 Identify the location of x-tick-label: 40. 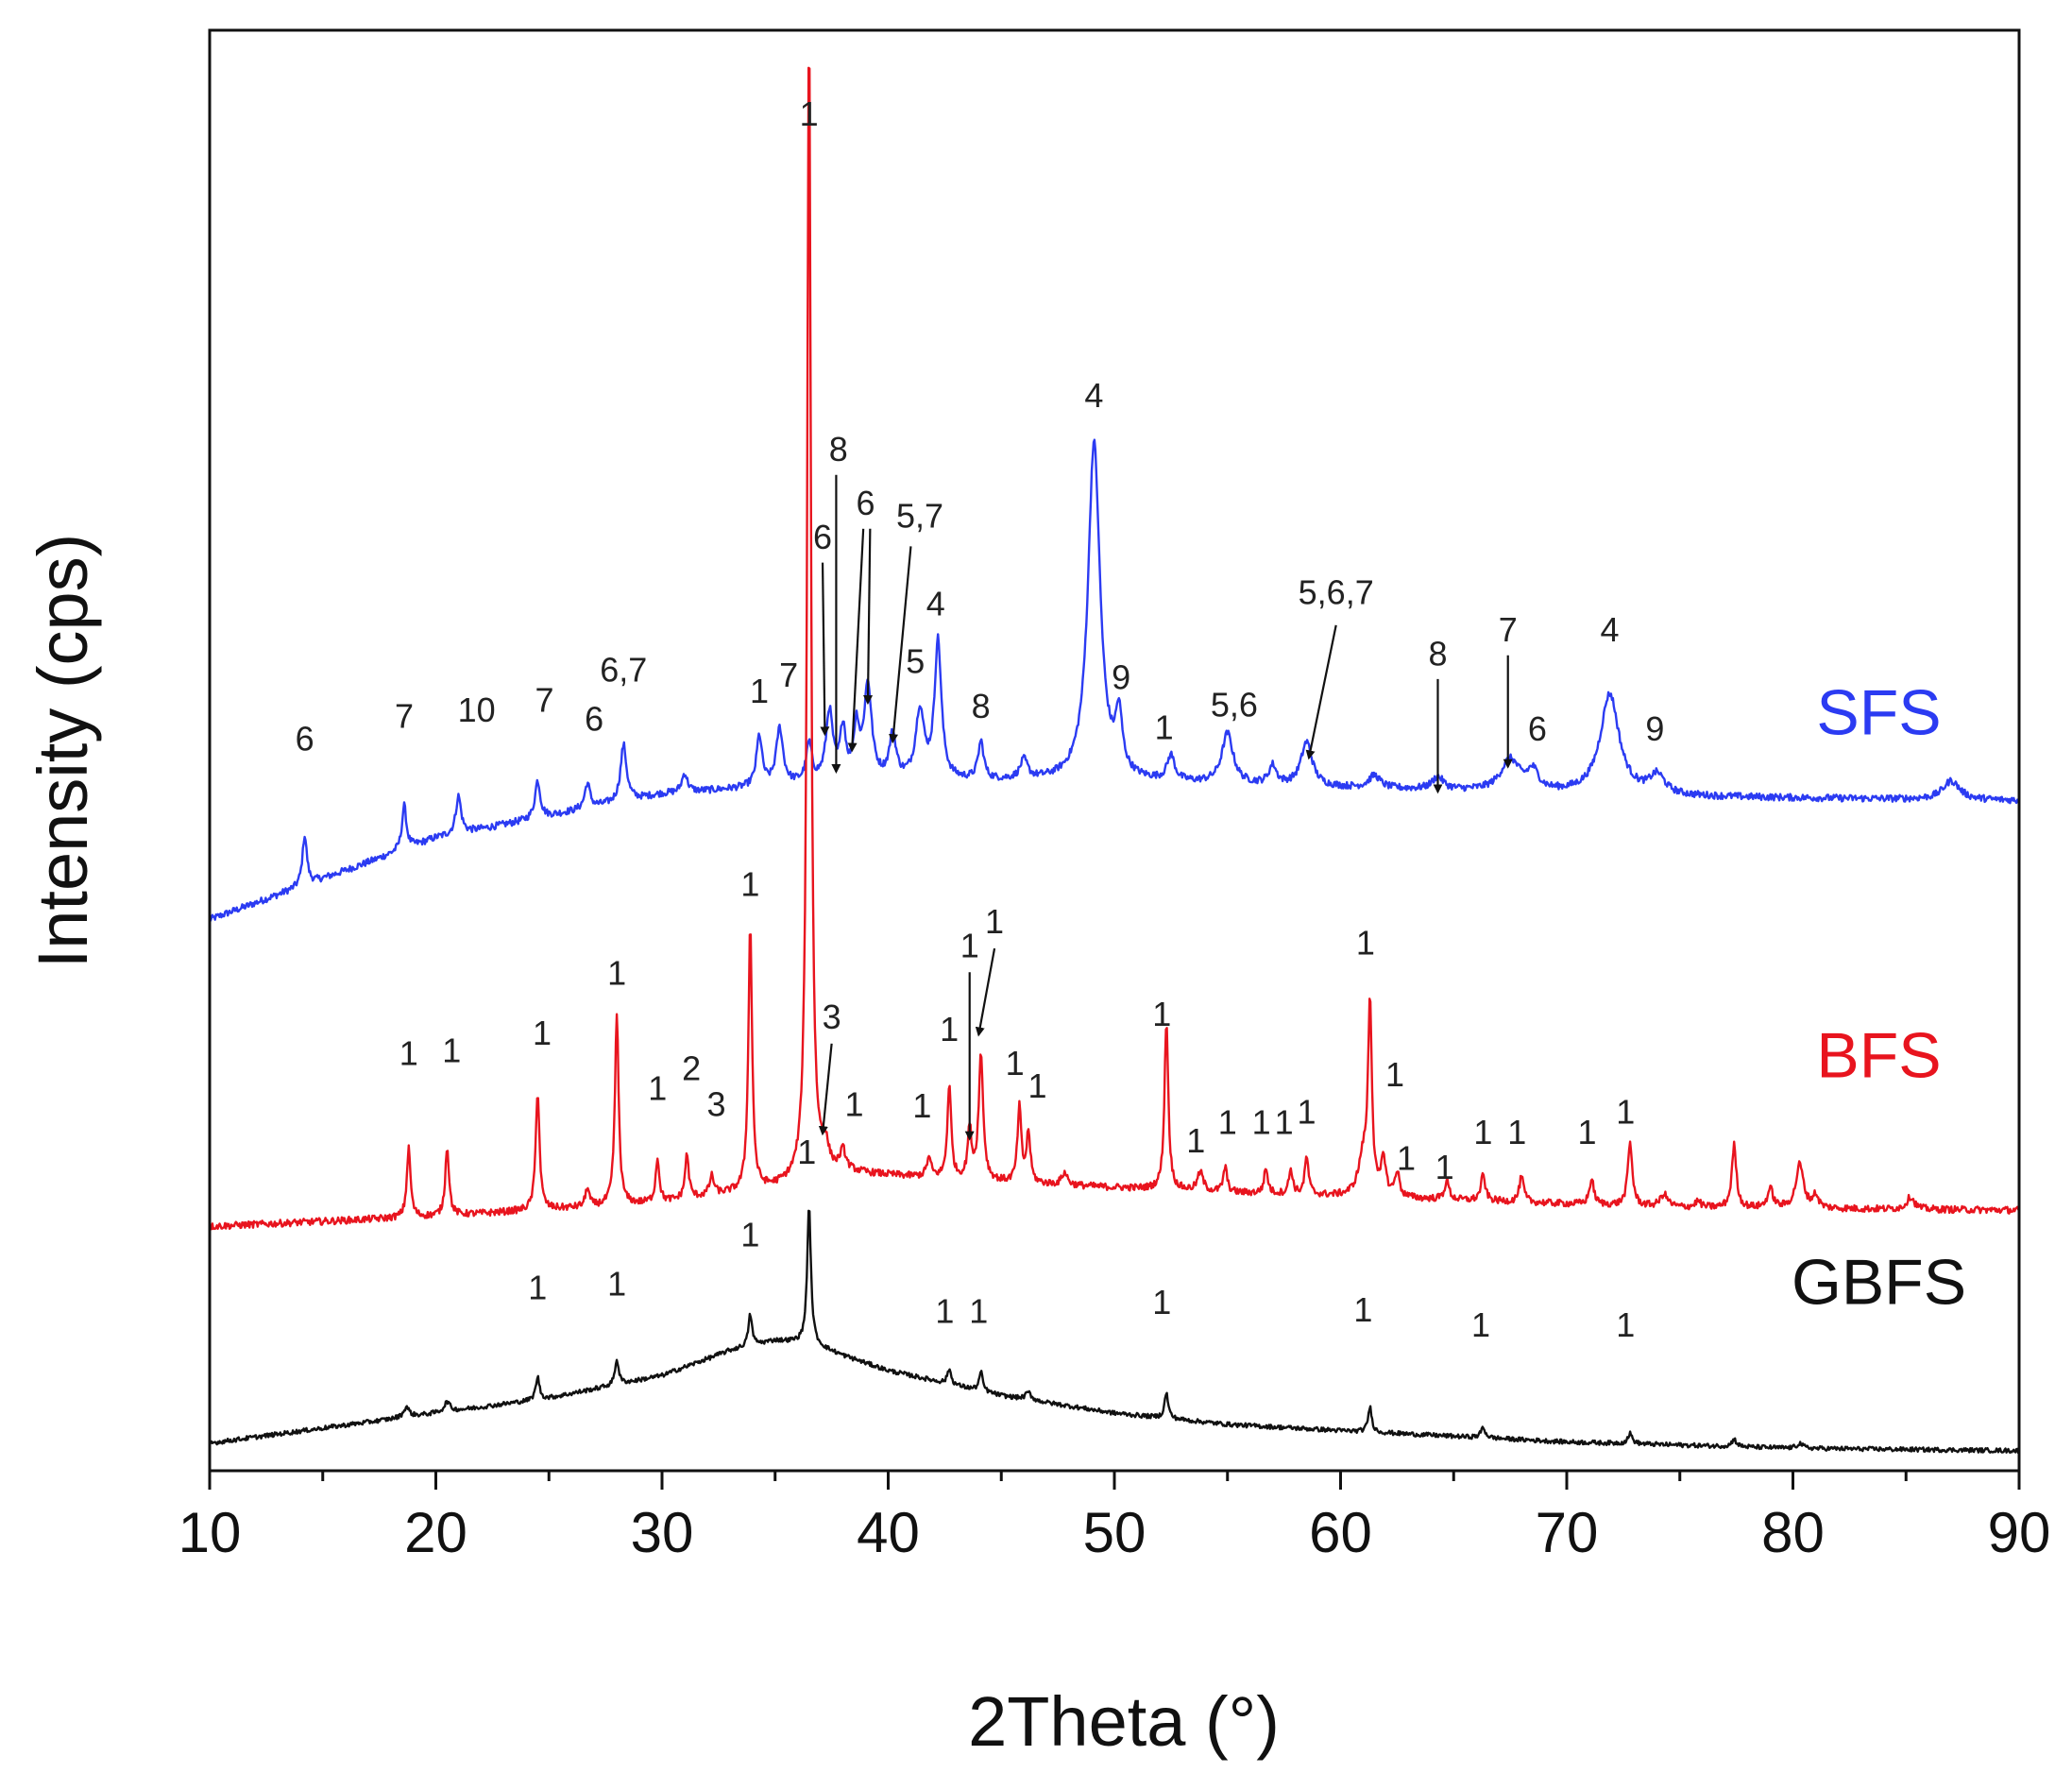
(889, 1532).